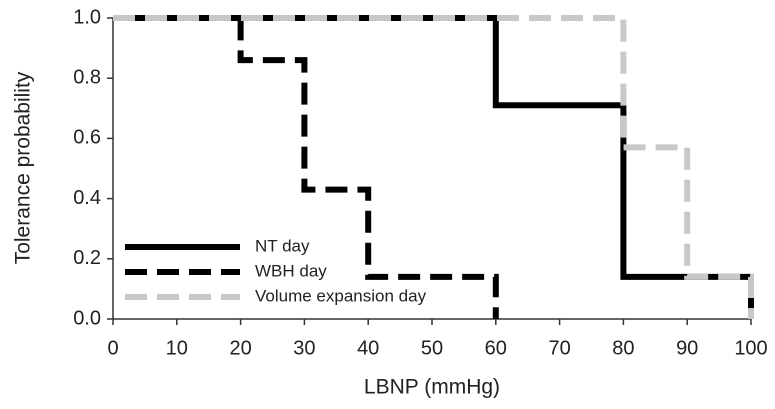 This screenshot has height=409, width=775. Describe the element at coordinates (750, 348) in the screenshot. I see `x-tick-label: 100` at that location.